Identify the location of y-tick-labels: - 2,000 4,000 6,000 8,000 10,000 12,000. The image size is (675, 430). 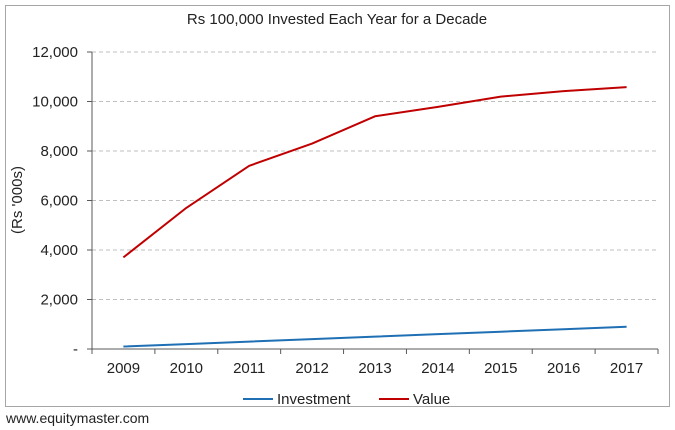
(55, 201).